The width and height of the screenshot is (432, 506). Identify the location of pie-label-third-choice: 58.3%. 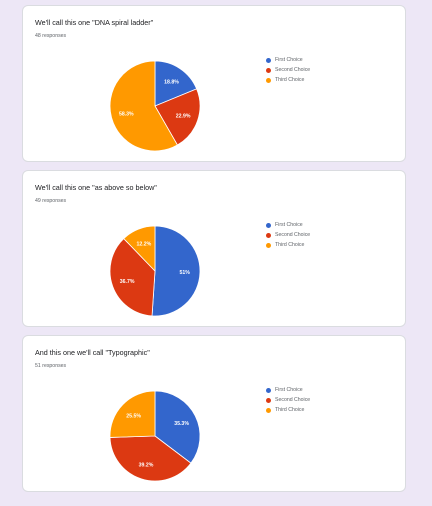
(126, 115).